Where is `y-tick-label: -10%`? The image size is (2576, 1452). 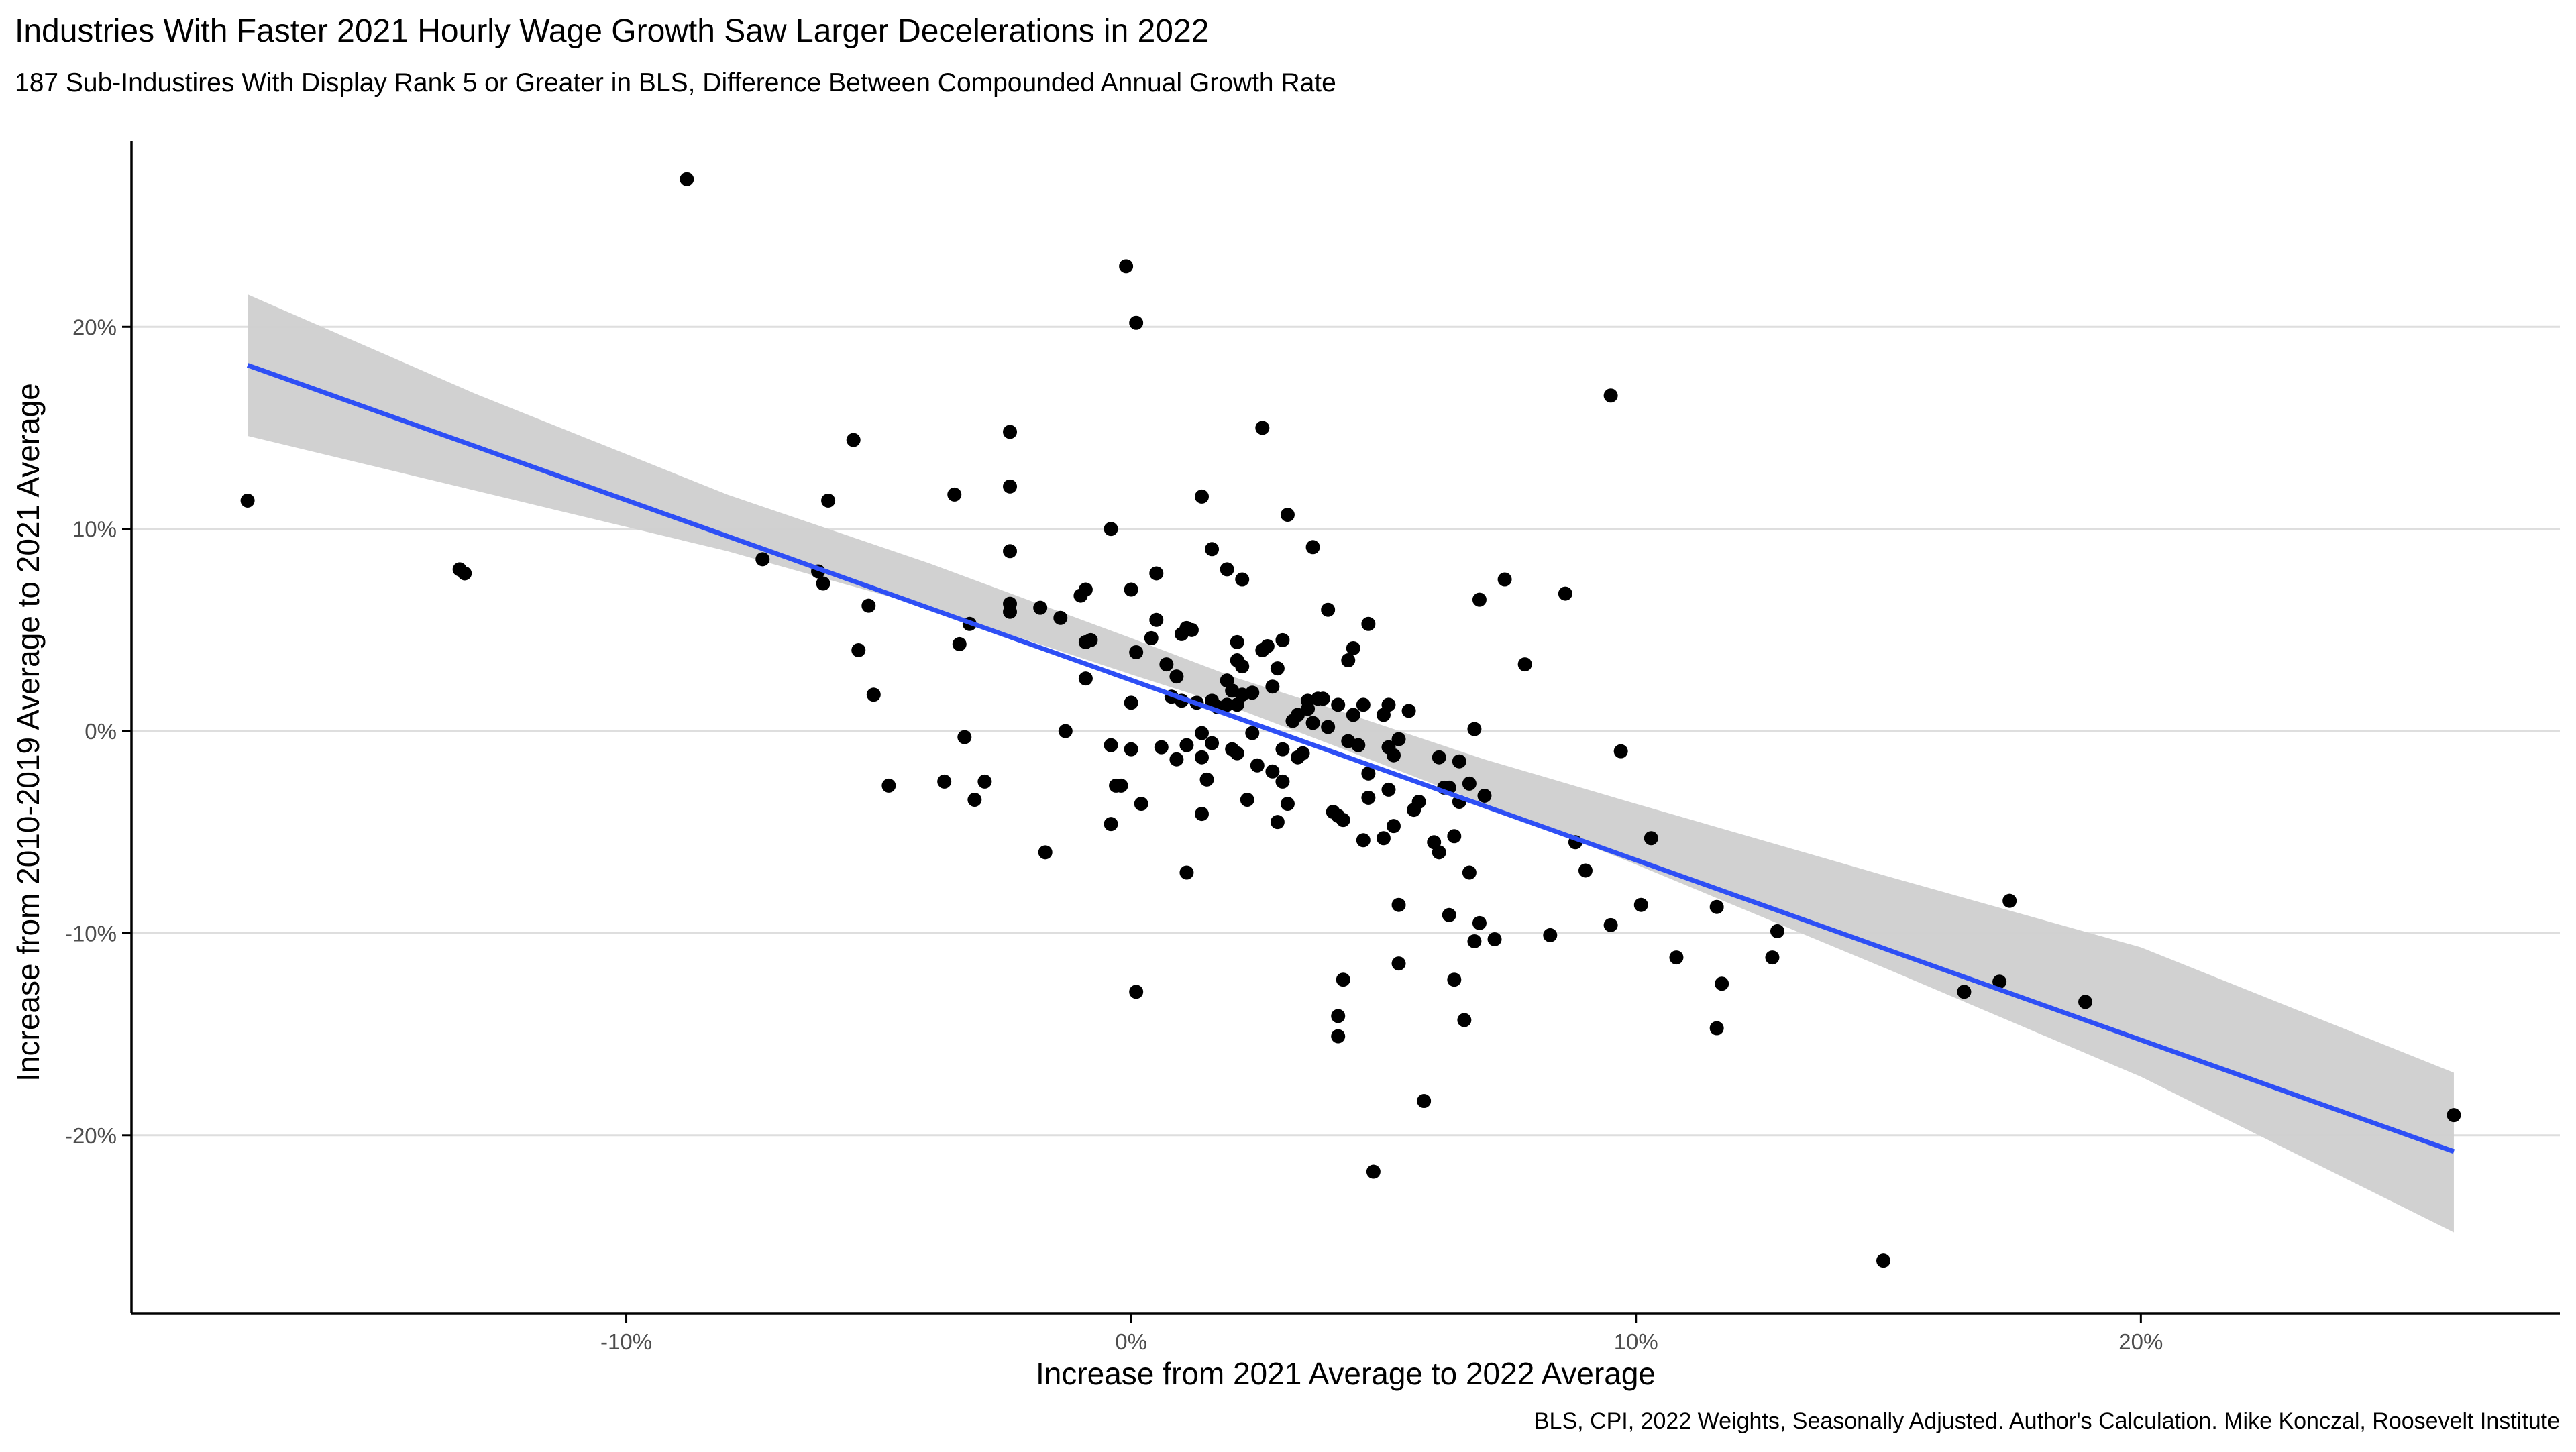 y-tick-label: -10% is located at coordinates (91, 933).